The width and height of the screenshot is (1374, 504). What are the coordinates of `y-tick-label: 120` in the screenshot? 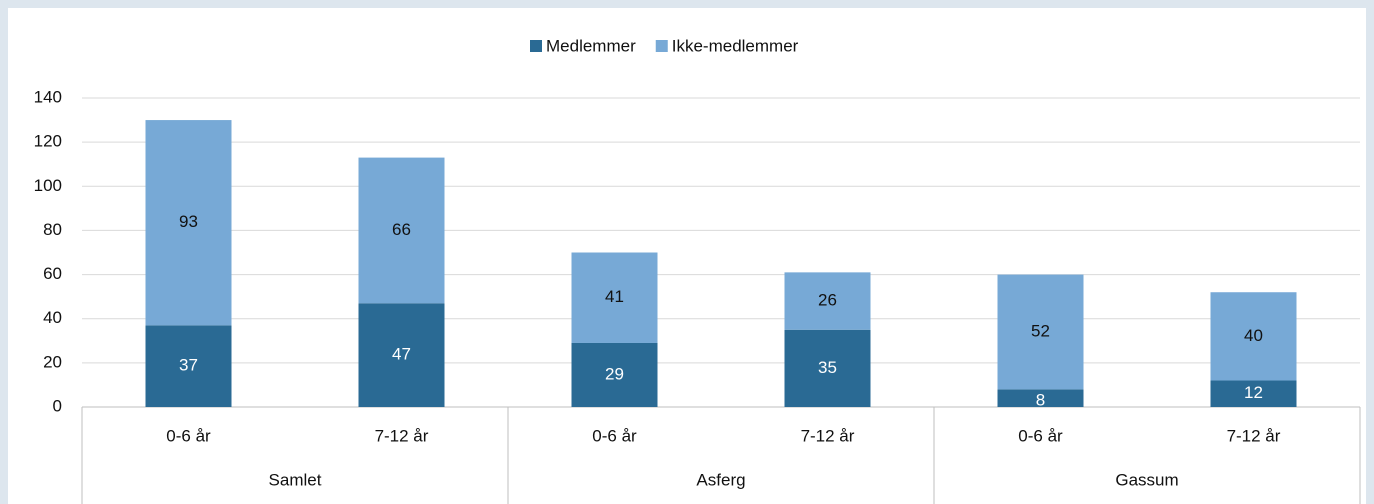 It's located at (48, 141).